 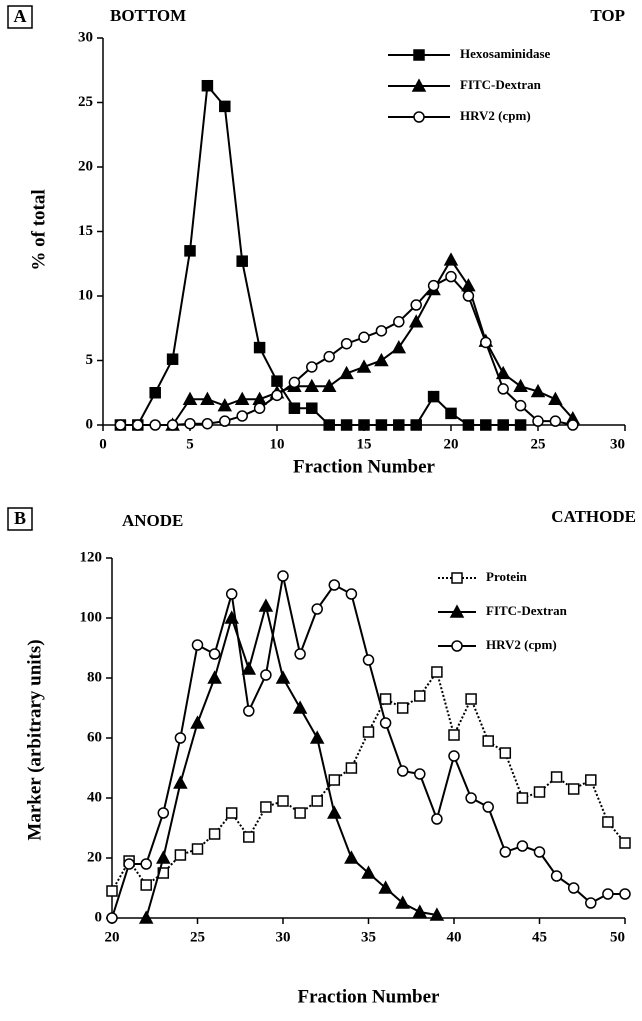 What do you see at coordinates (152, 520) in the screenshot?
I see `annotation: ANODE` at bounding box center [152, 520].